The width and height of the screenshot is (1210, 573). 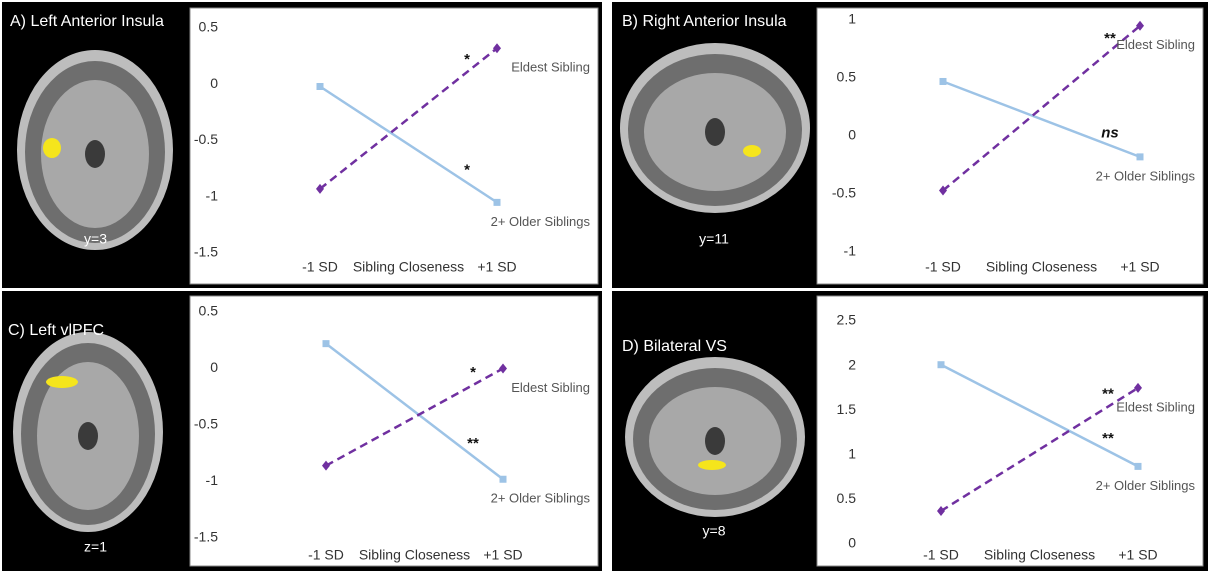 I want to click on slice-label: y=3, so click(x=95, y=239).